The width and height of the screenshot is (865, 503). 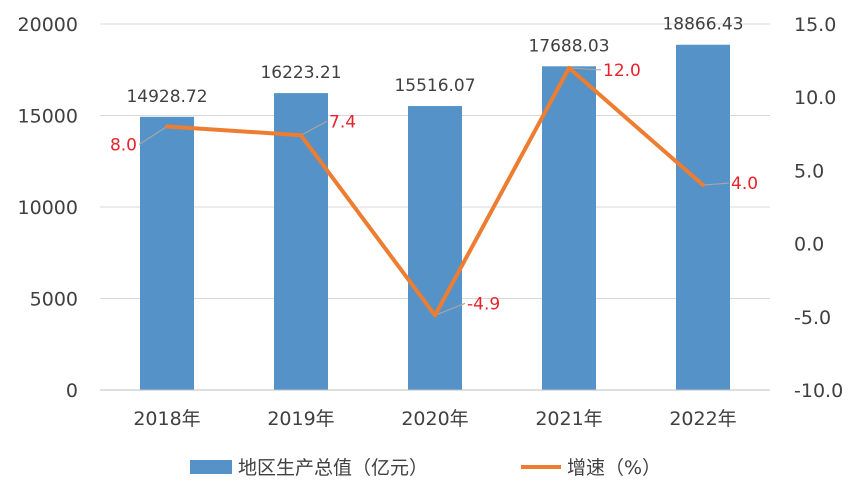 What do you see at coordinates (812, 318) in the screenshot?
I see `y-right-tick-label: -5.0` at bounding box center [812, 318].